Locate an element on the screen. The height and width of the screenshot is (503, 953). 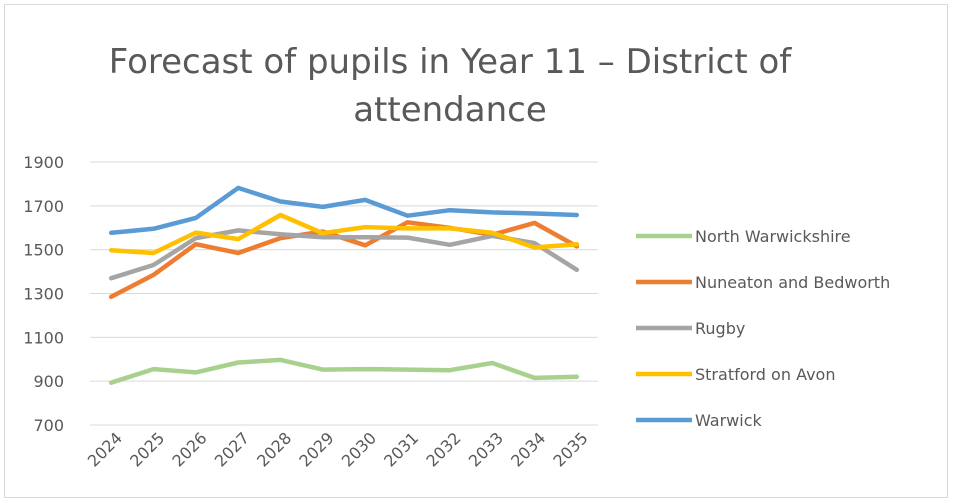
y-tick-label: 1900 is located at coordinates (43, 162).